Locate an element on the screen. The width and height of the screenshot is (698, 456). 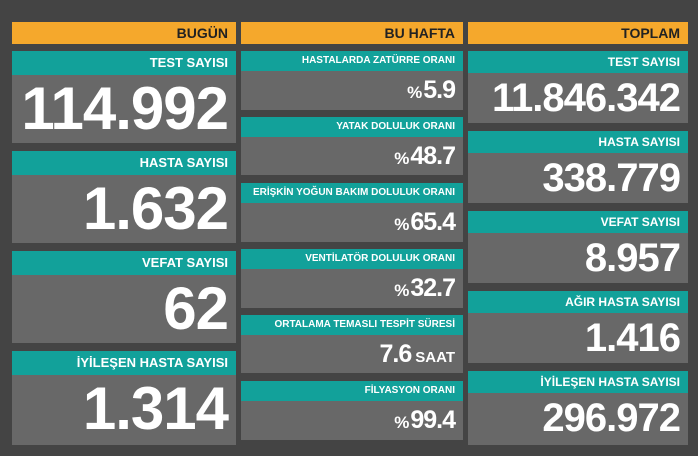
week-contact-value: 7.6 SAAT is located at coordinates (352, 356).